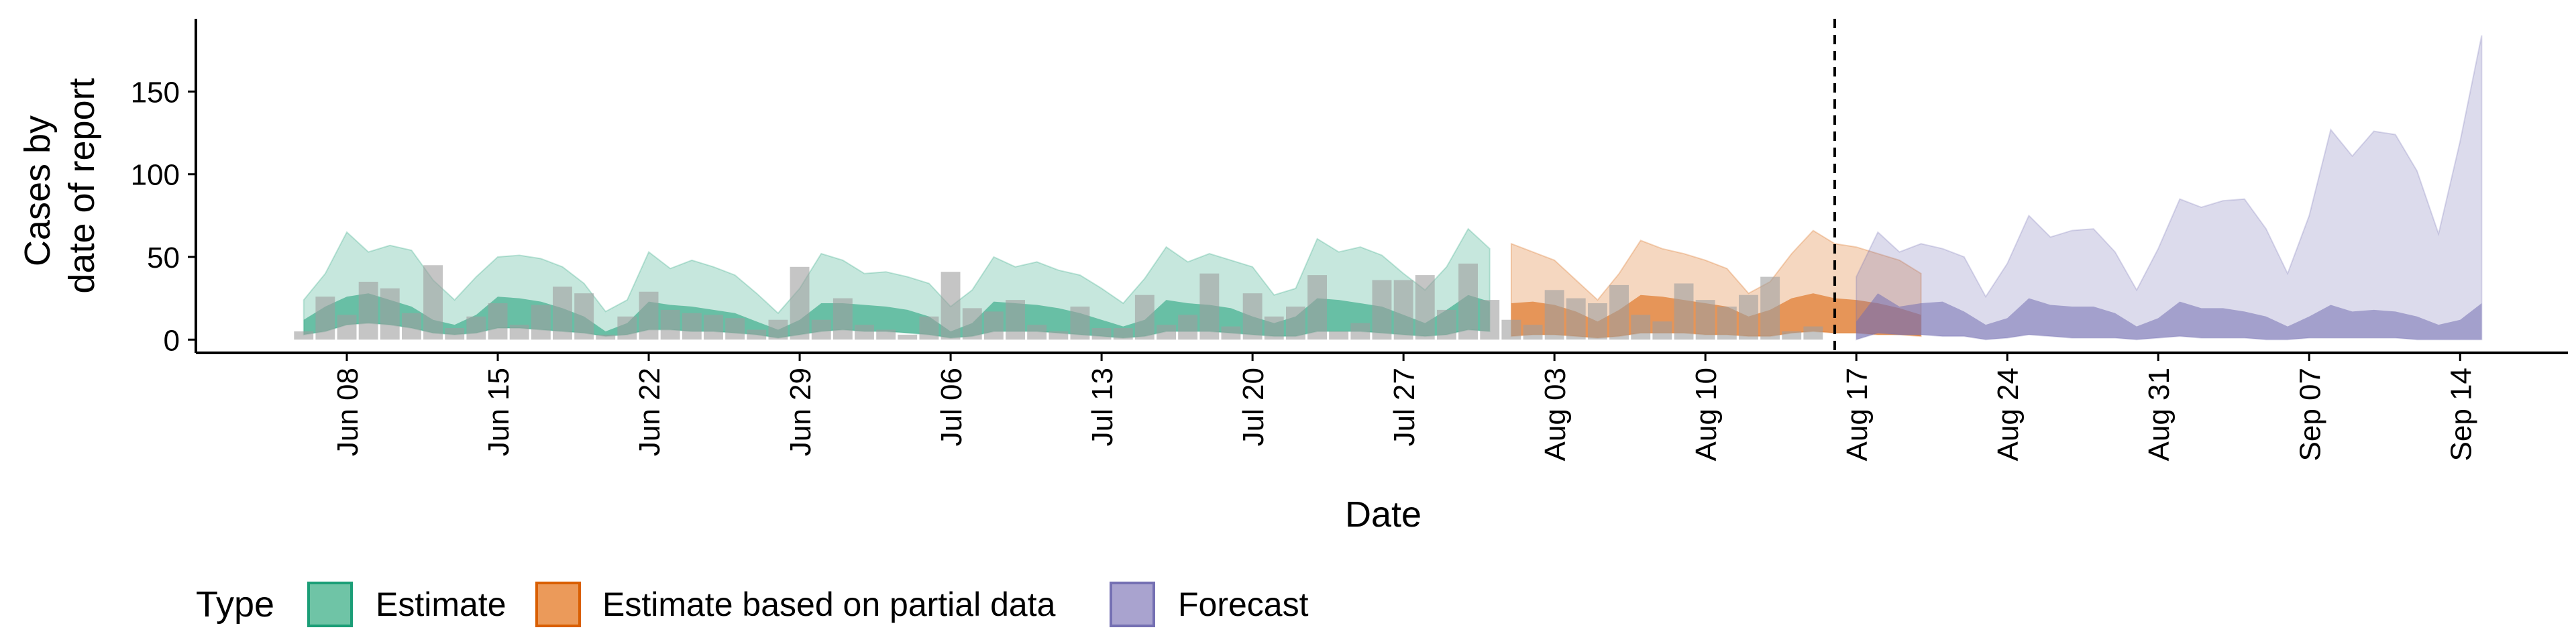  What do you see at coordinates (59, 185) in the screenshot?
I see `y-axis-label: Cases by date of report` at bounding box center [59, 185].